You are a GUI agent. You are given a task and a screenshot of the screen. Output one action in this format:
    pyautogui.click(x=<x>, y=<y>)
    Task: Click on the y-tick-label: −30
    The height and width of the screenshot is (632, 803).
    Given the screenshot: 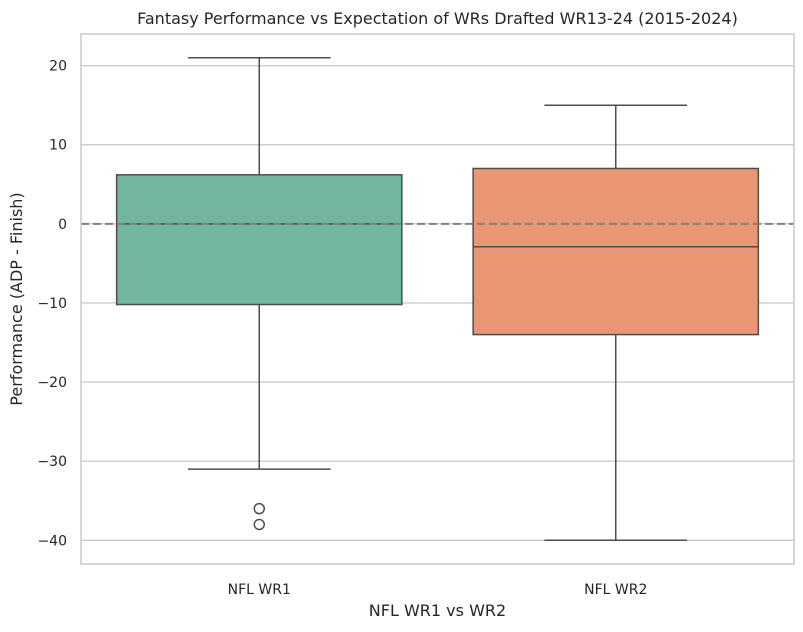 What is the action you would take?
    pyautogui.click(x=52, y=462)
    